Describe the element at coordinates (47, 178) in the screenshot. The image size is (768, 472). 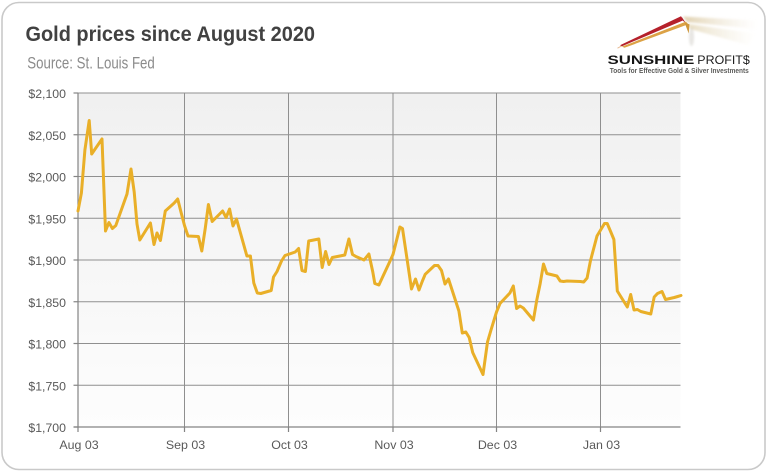
I see `svg-text: $2,000` at that location.